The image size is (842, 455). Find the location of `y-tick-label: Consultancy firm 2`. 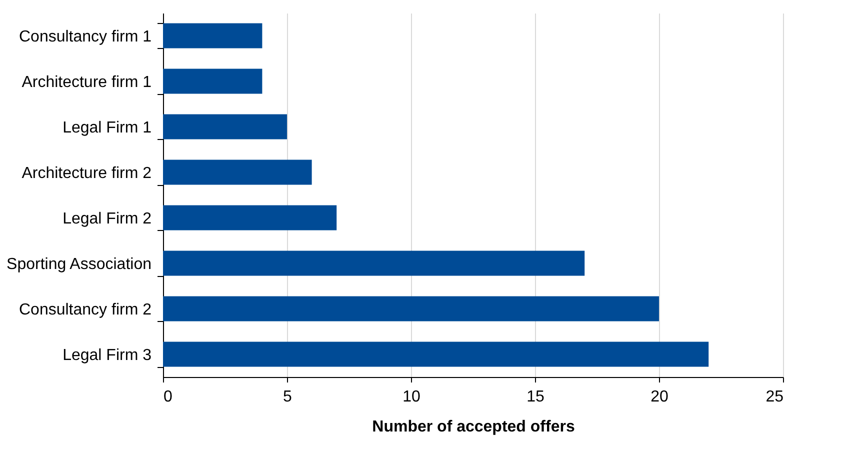

y-tick-label: Consultancy firm 2 is located at coordinates (85, 309).